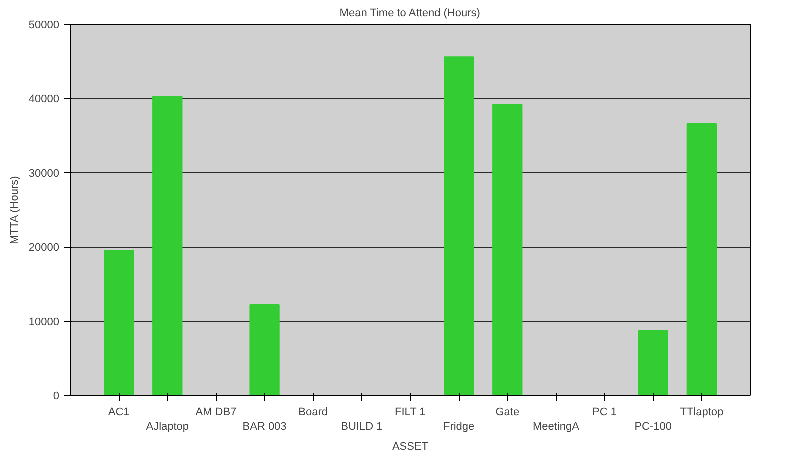  What do you see at coordinates (44, 174) in the screenshot?
I see `y-tick-label: 30000` at bounding box center [44, 174].